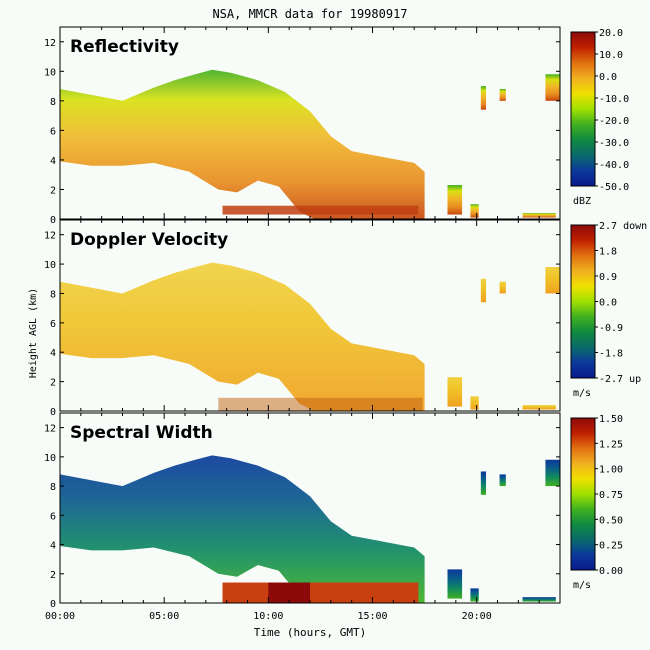  What do you see at coordinates (124, 47) in the screenshot?
I see `panel-title: Reflectivity` at bounding box center [124, 47].